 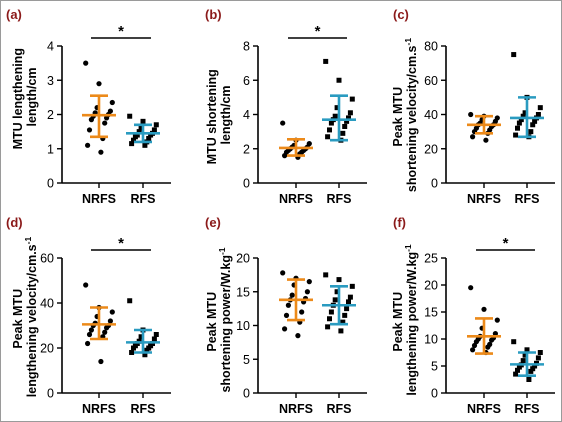 What do you see at coordinates (50, 81) in the screenshot?
I see `y-tick-label: 3` at bounding box center [50, 81].